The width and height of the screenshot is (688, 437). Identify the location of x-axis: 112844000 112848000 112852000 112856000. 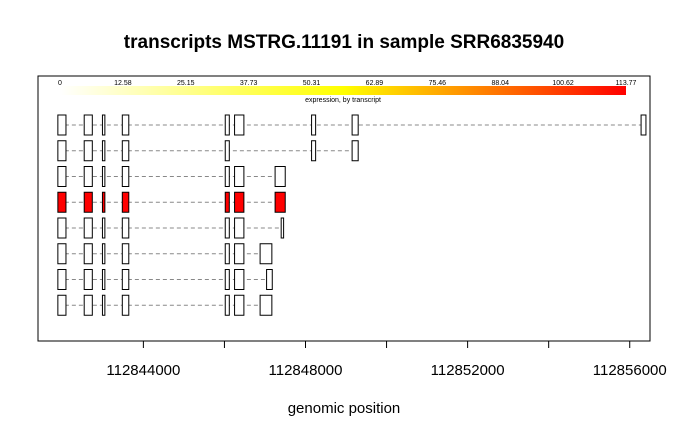
(352, 359).